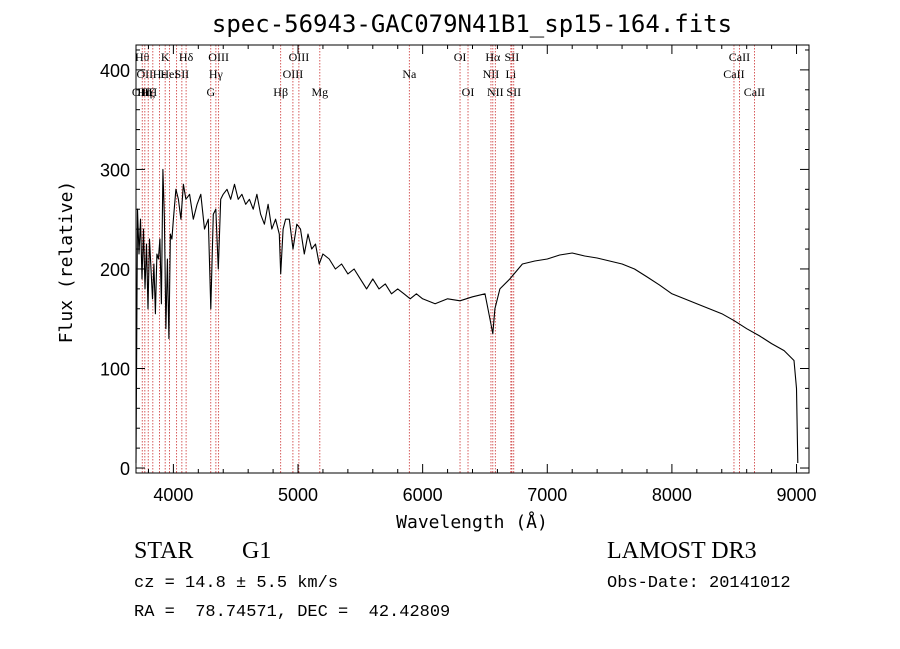  Describe the element at coordinates (165, 57) in the screenshot. I see `line-marker-label: K` at that location.